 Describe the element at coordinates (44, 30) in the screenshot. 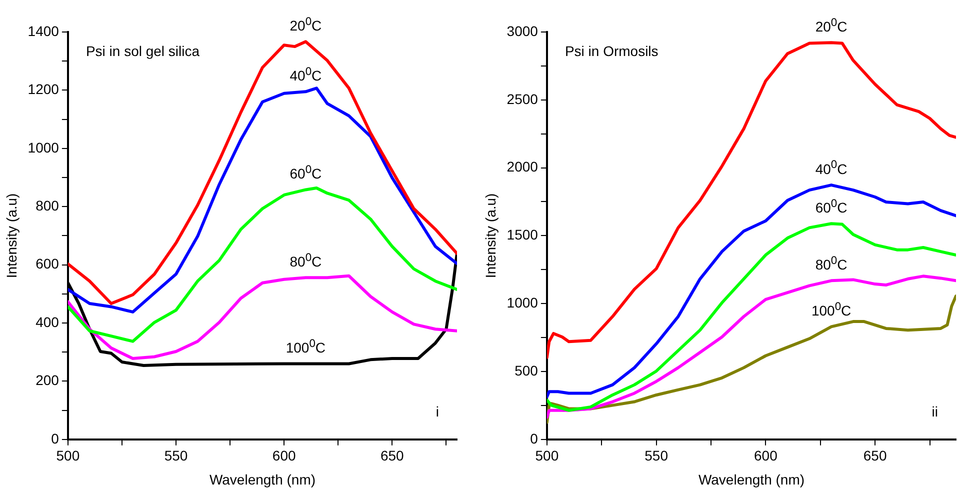

I see `y-tick-label: 1400` at that location.